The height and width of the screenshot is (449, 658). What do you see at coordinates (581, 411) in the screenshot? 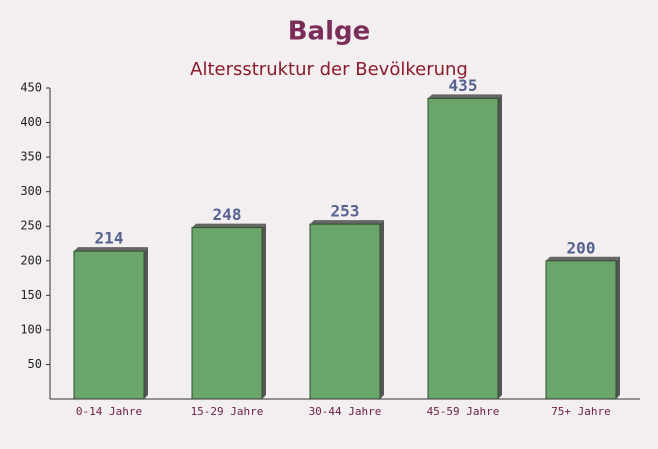
I see `x-tick-label: 75+ Jahre` at bounding box center [581, 411].